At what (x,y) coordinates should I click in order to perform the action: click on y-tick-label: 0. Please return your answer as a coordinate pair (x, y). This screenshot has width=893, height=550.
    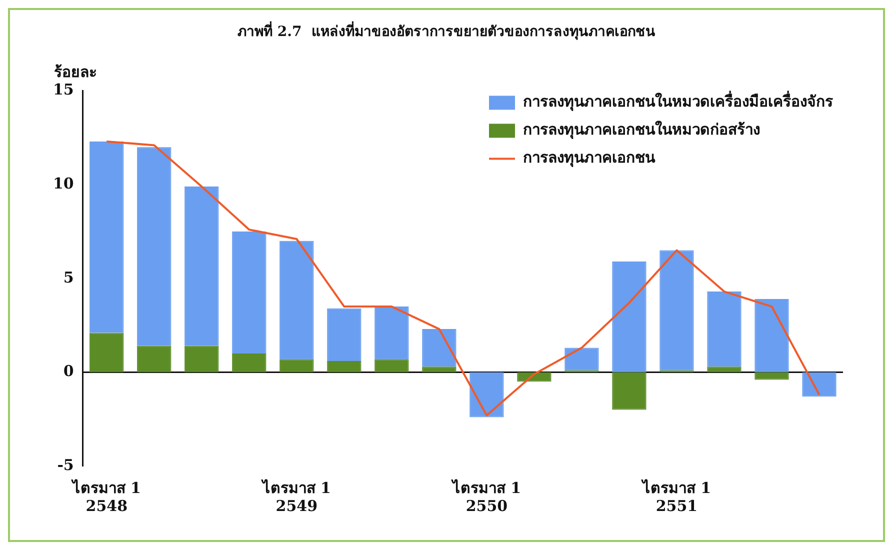
    Looking at the image, I should click on (68, 371).